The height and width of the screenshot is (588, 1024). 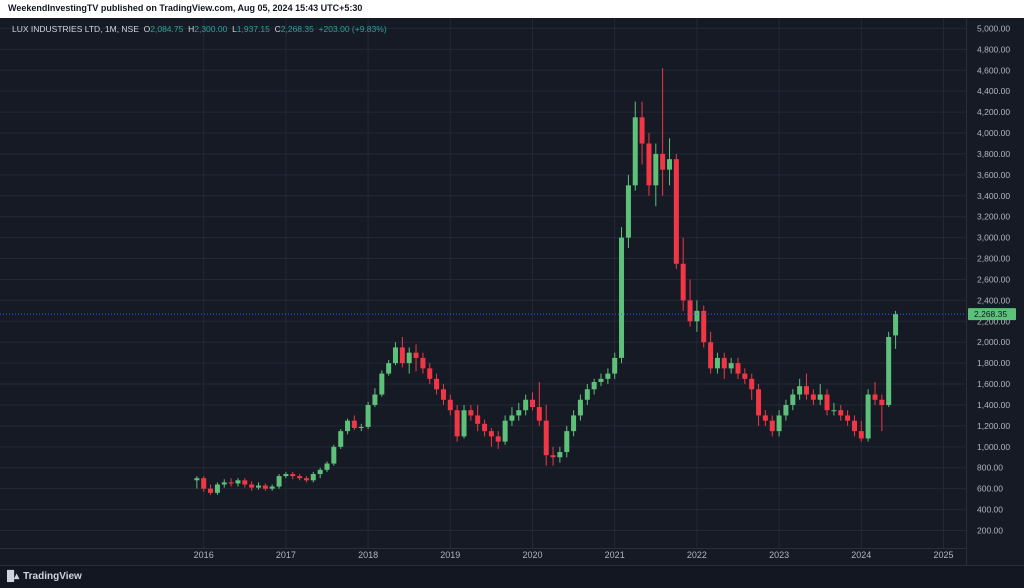 What do you see at coordinates (993, 112) in the screenshot?
I see `y-tick-label: 4,200.00` at bounding box center [993, 112].